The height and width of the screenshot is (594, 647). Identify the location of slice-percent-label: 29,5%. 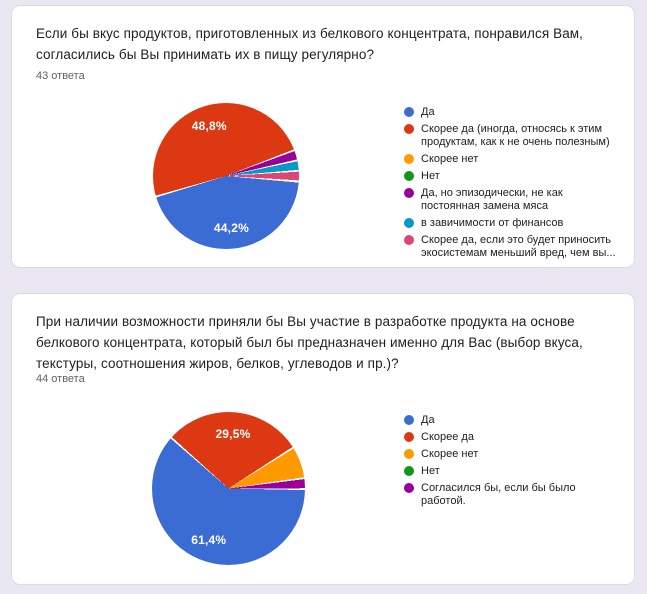
(233, 433).